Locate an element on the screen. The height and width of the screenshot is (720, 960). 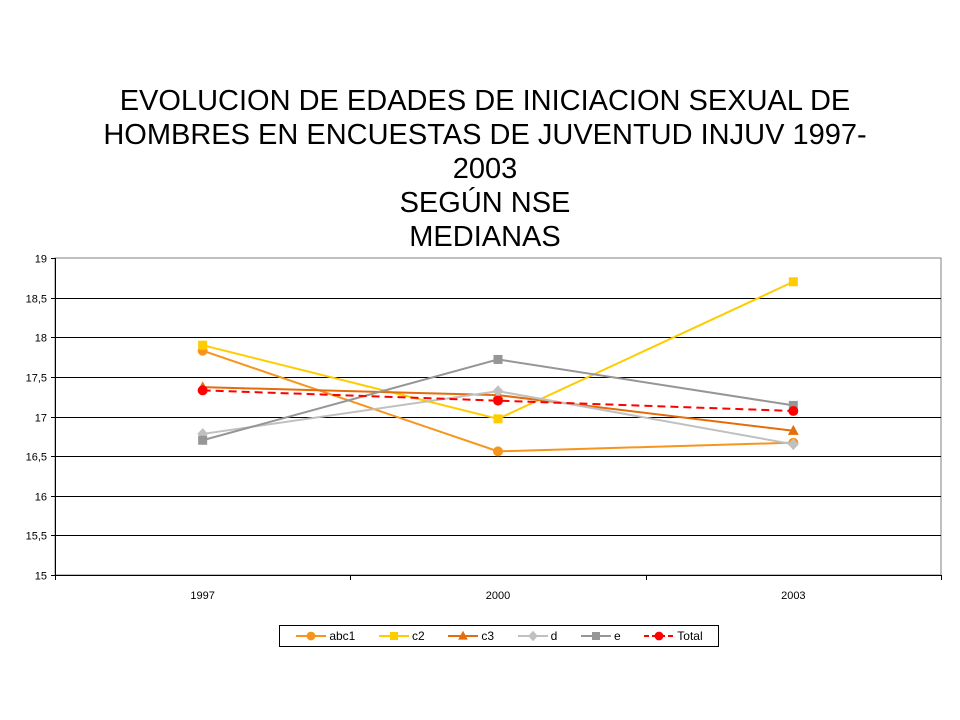
legend-label: e is located at coordinates (617, 636).